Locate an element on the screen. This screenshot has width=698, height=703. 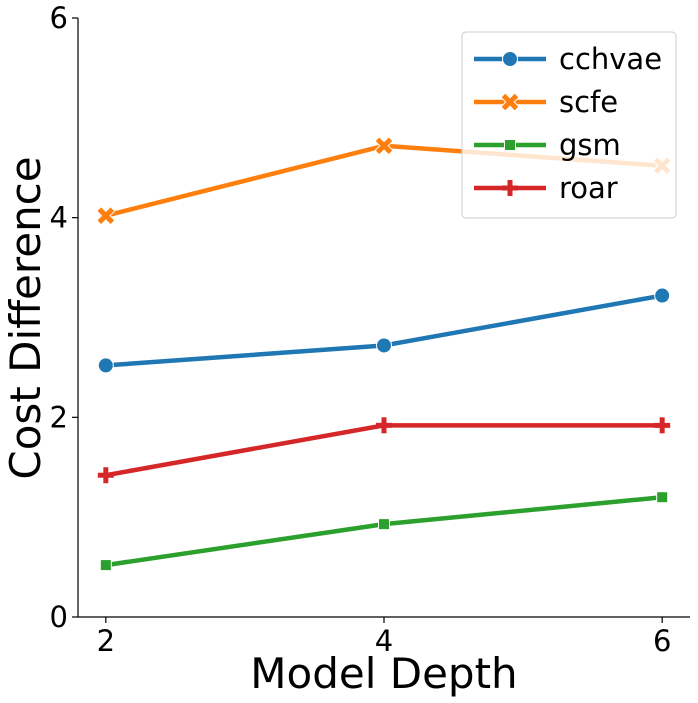
x-tick-label: 4 is located at coordinates (384, 641).